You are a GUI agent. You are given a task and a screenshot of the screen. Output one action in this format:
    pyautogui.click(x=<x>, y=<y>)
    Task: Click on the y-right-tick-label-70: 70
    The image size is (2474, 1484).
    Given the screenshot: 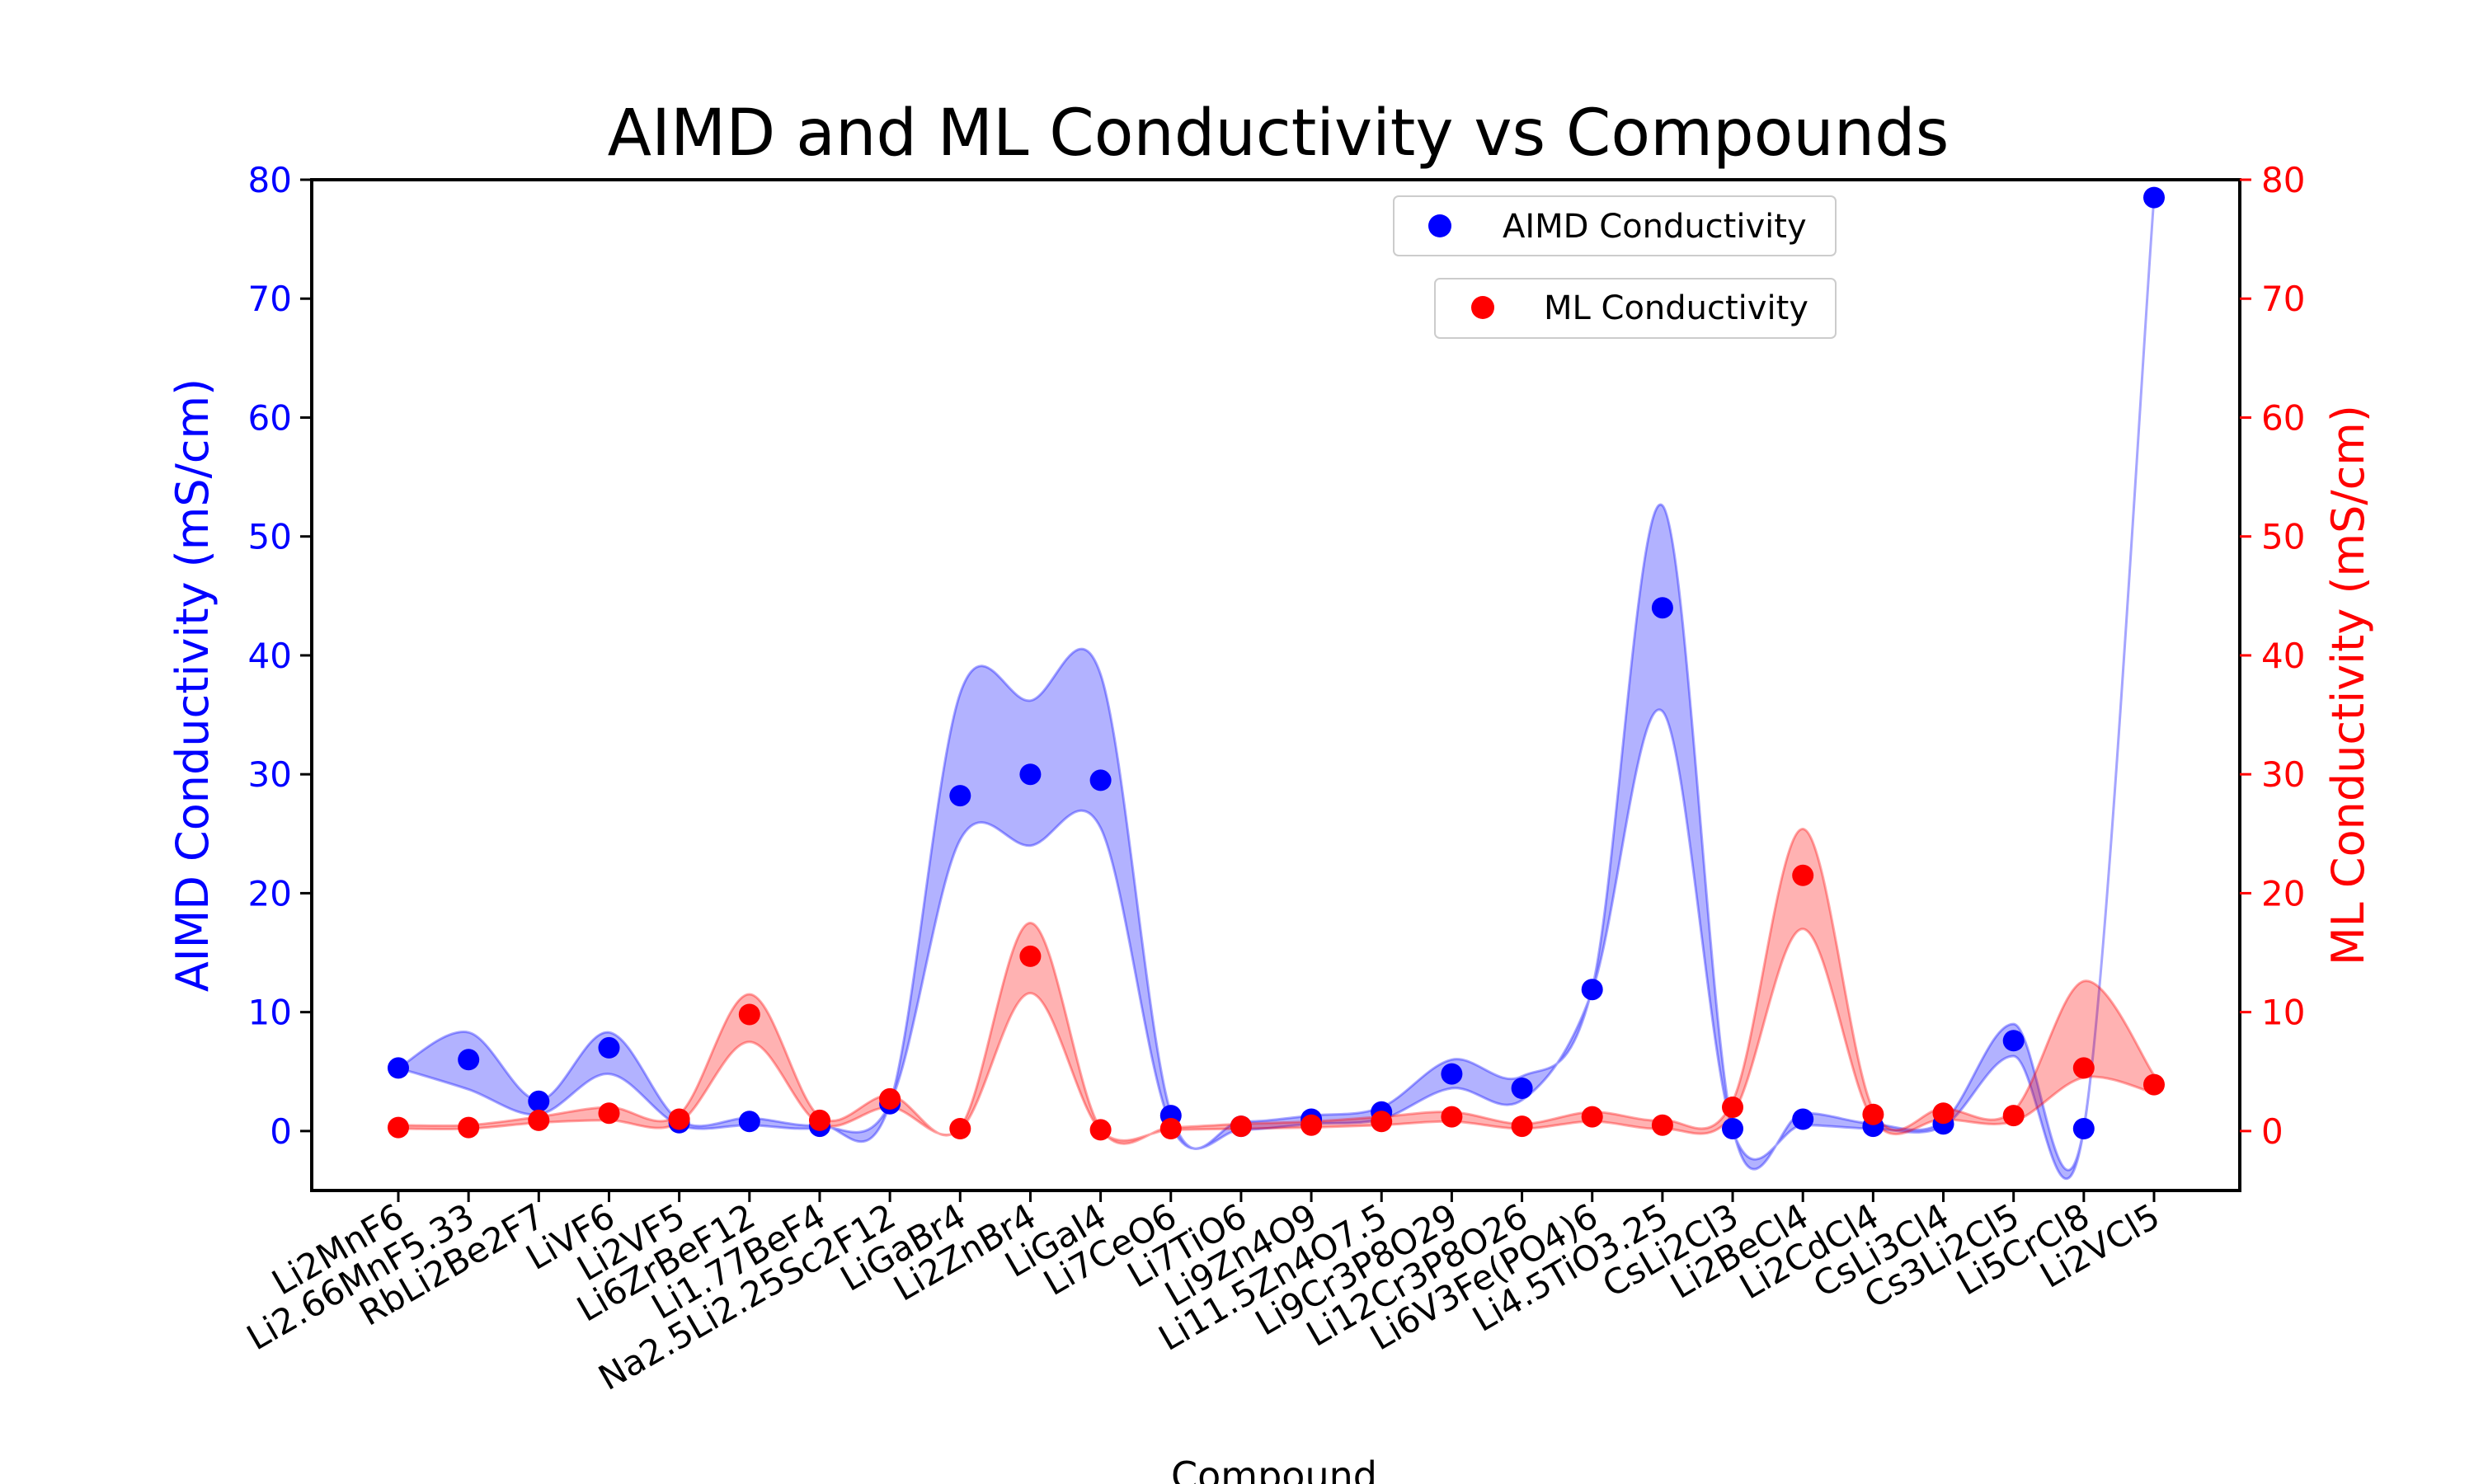 What is the action you would take?
    pyautogui.click(x=2283, y=299)
    